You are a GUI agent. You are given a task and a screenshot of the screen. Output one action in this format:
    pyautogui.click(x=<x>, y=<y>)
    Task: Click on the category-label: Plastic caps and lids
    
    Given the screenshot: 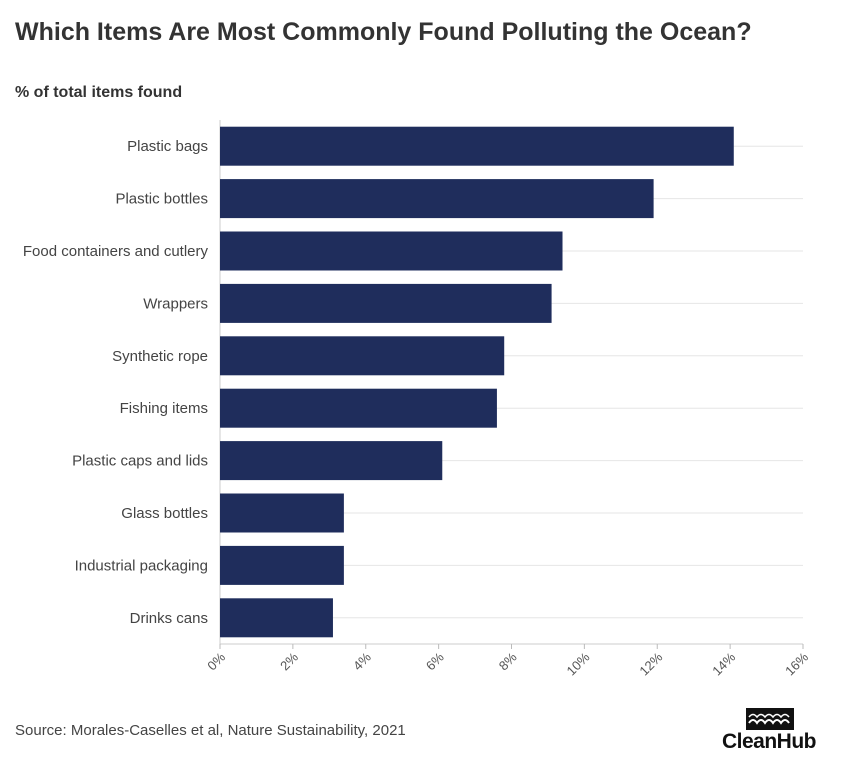 What is the action you would take?
    pyautogui.click(x=140, y=461)
    